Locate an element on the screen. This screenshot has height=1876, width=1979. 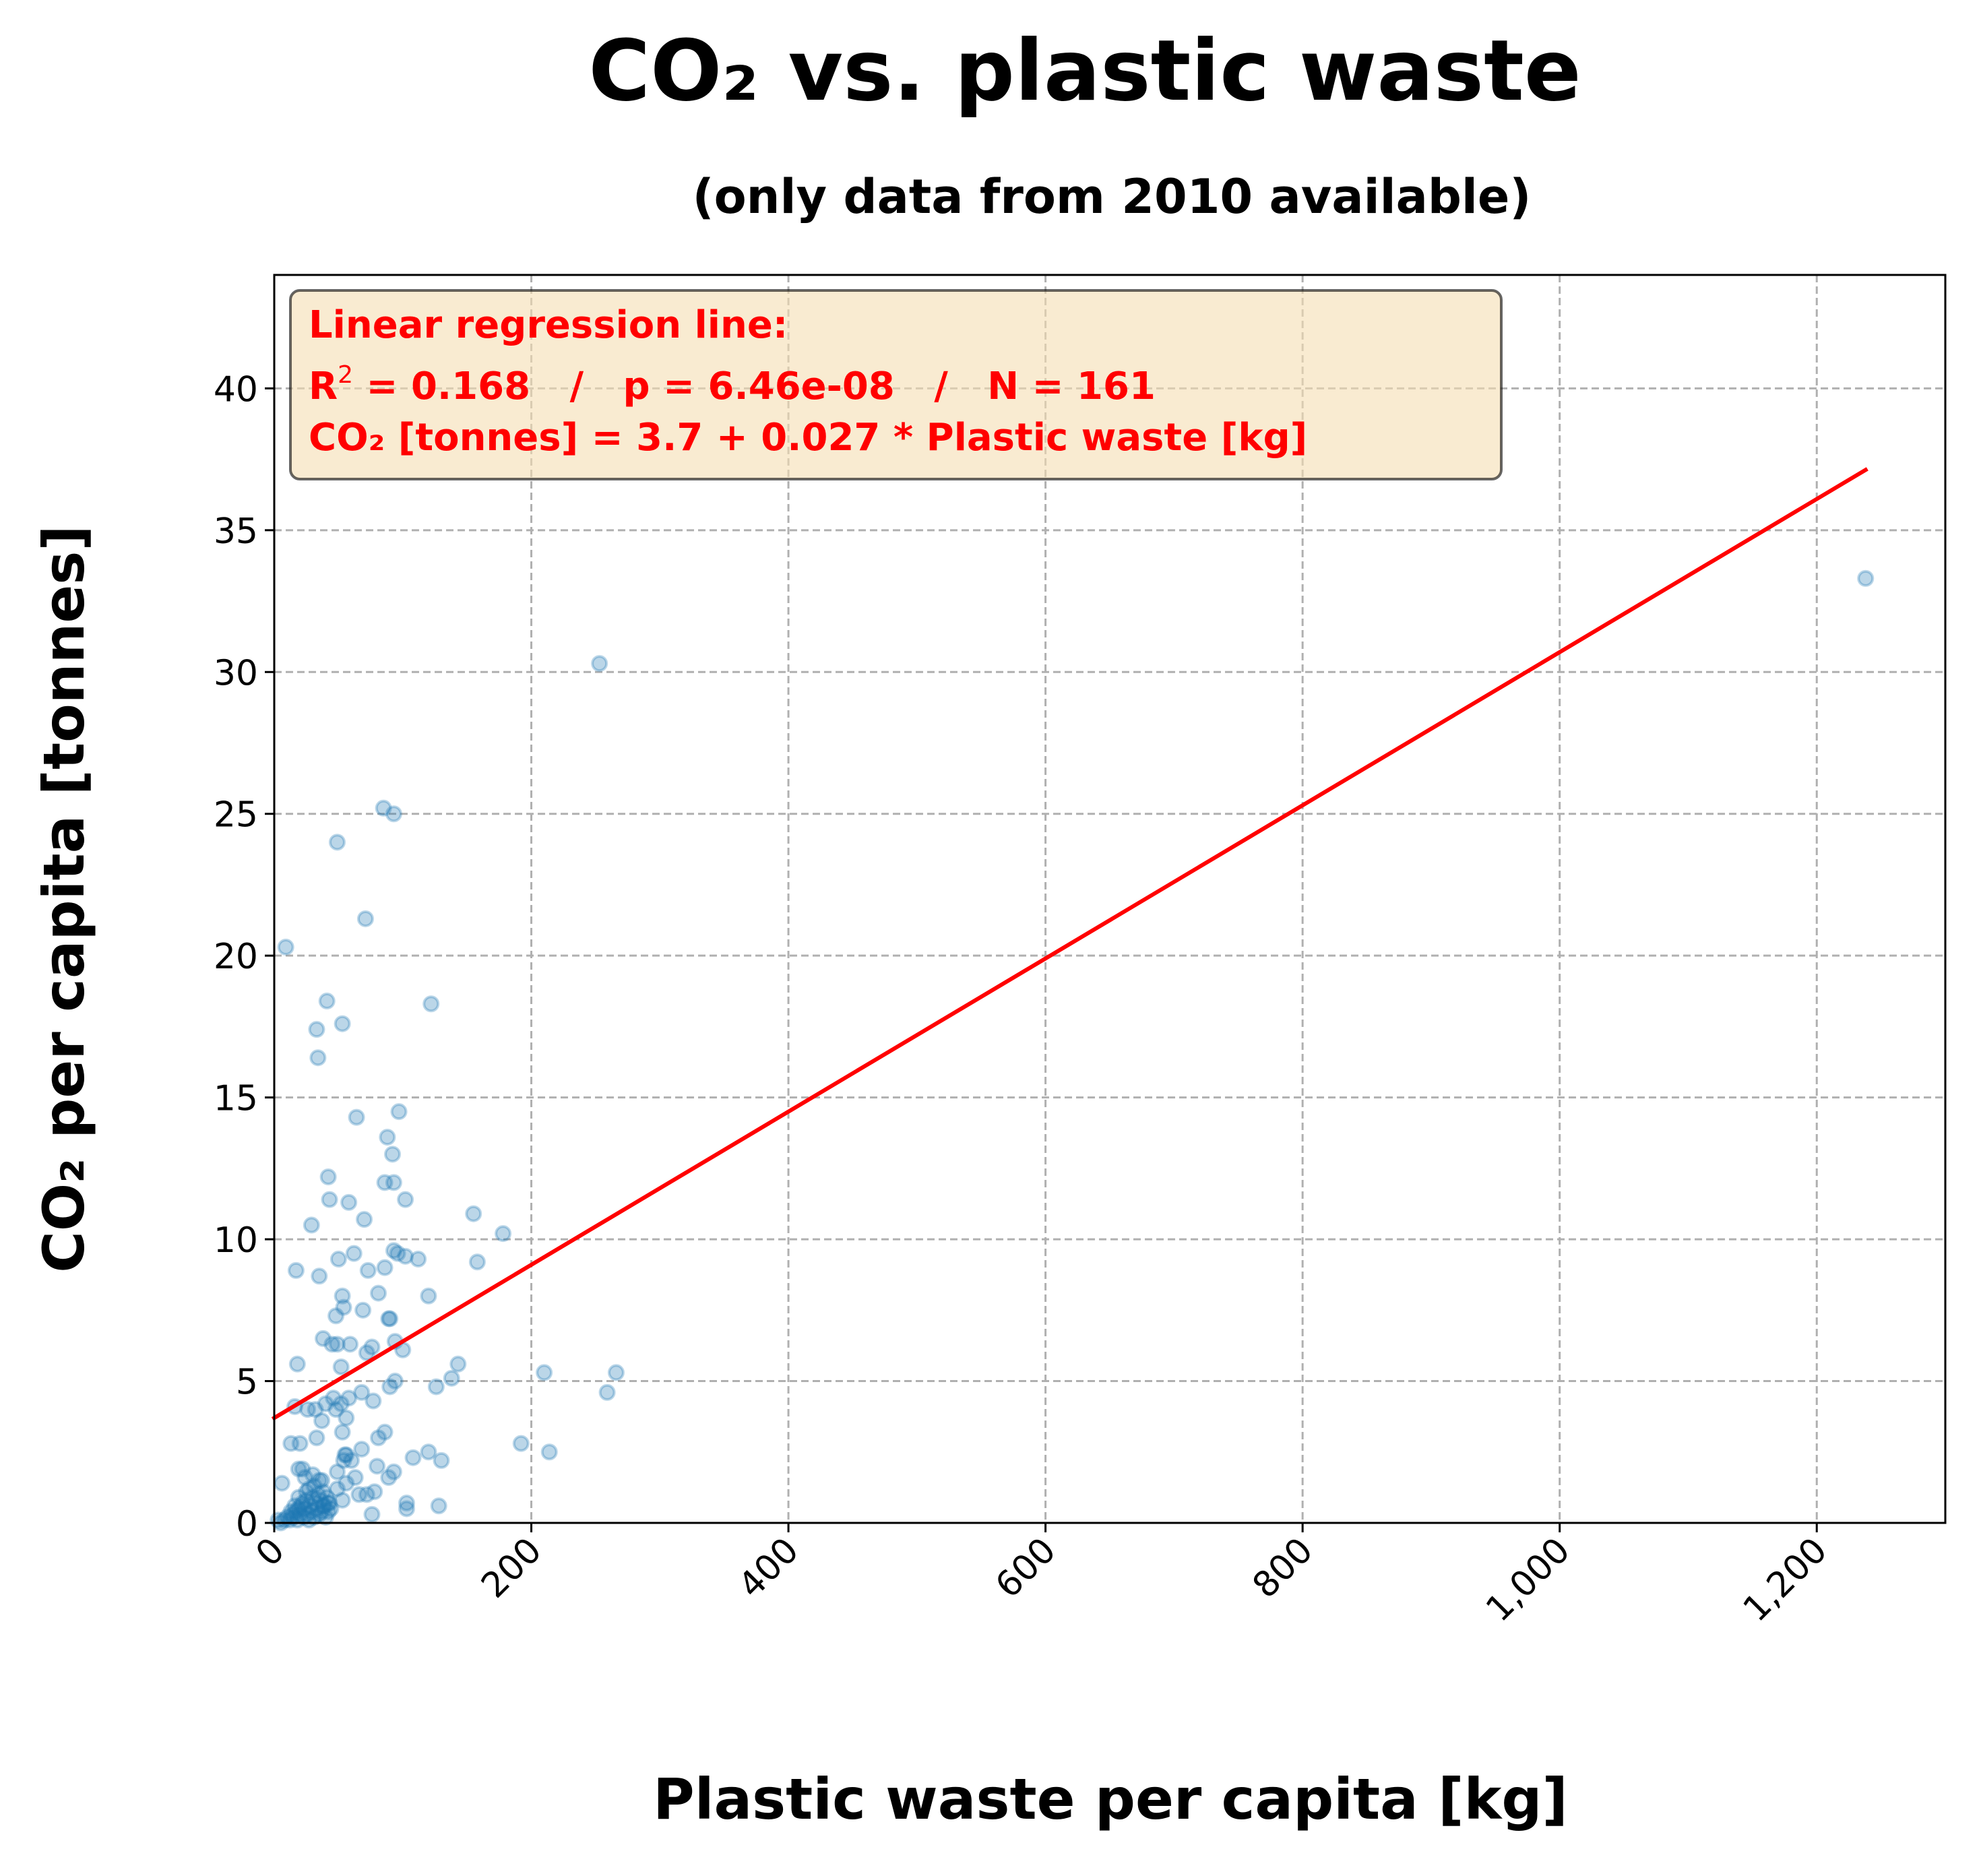
x-axis-label: Plastic waste per capita [kg] is located at coordinates (1110, 1799).